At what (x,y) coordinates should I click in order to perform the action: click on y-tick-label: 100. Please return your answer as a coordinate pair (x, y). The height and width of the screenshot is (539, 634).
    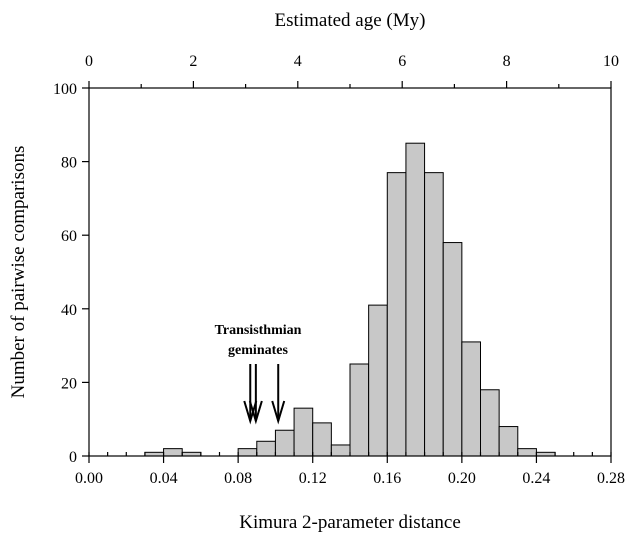
    Looking at the image, I should click on (65, 89).